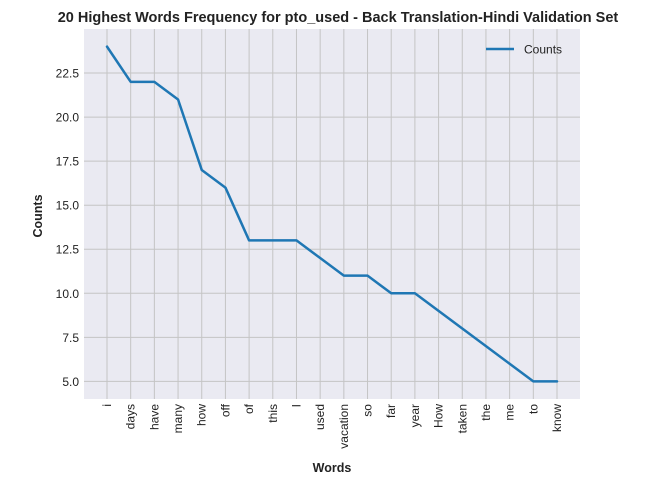 The width and height of the screenshot is (664, 486). I want to click on x-tick-label: so, so click(368, 410).